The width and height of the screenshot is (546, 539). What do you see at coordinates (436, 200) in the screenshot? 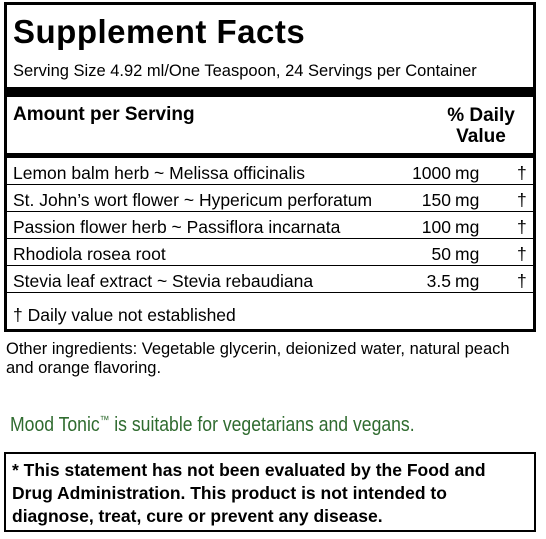
I see `ingredient-amount: 150` at bounding box center [436, 200].